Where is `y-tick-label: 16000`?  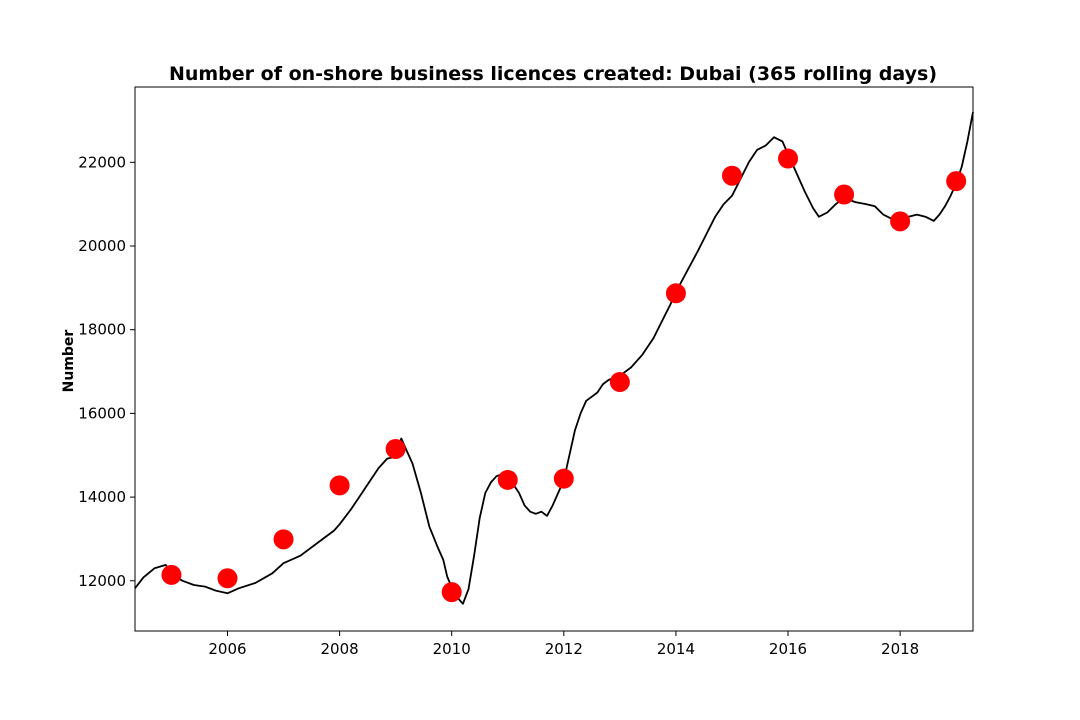
y-tick-label: 16000 is located at coordinates (102, 413).